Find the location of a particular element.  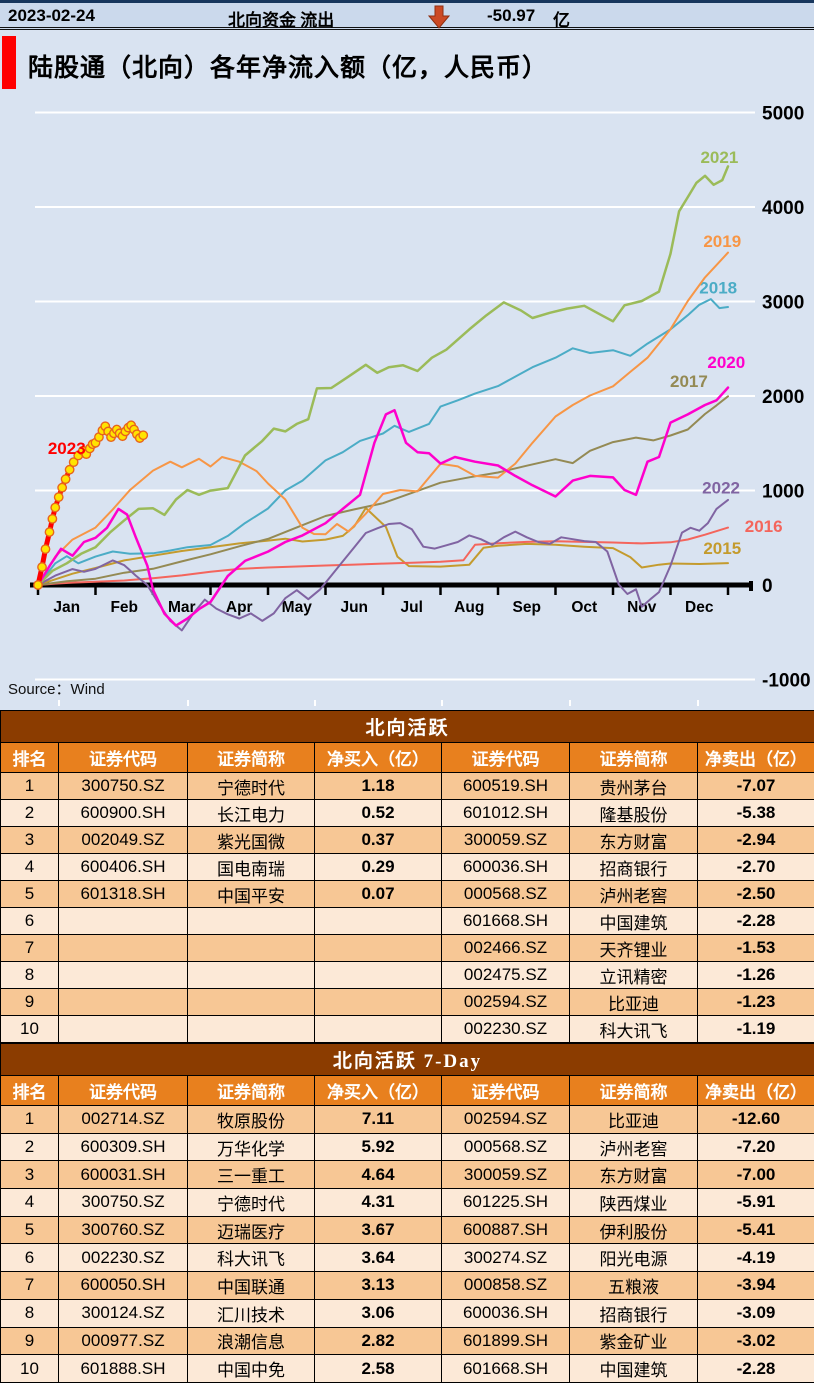

code-cell: 002594.SZ is located at coordinates (506, 1002).